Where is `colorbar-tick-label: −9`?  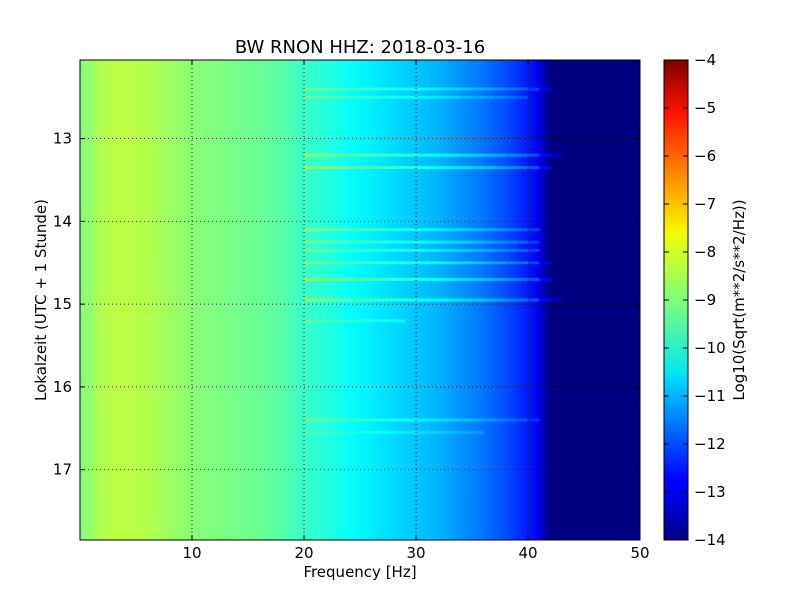
colorbar-tick-label: −9 is located at coordinates (705, 300).